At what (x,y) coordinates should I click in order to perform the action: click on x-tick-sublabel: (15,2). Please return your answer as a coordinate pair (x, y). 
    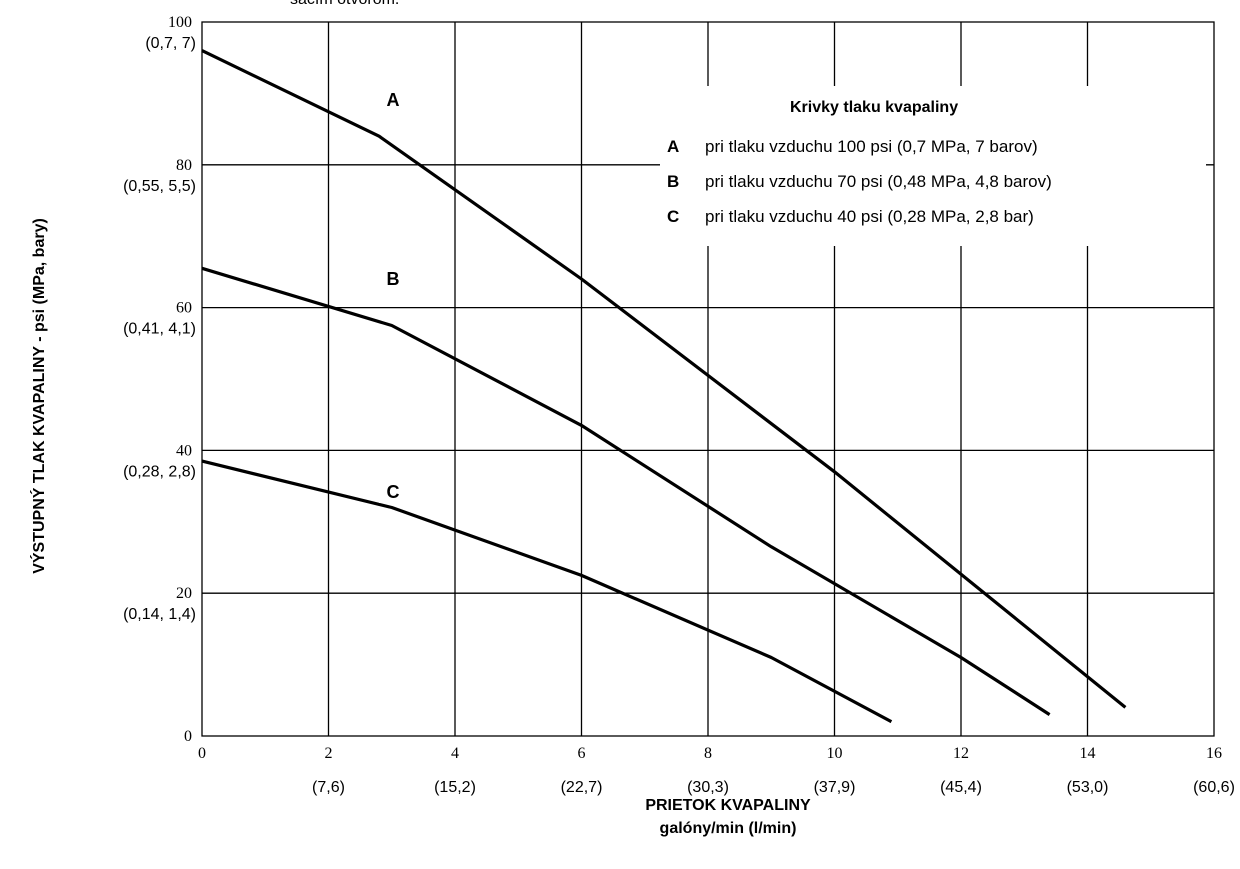
    Looking at the image, I should click on (455, 787).